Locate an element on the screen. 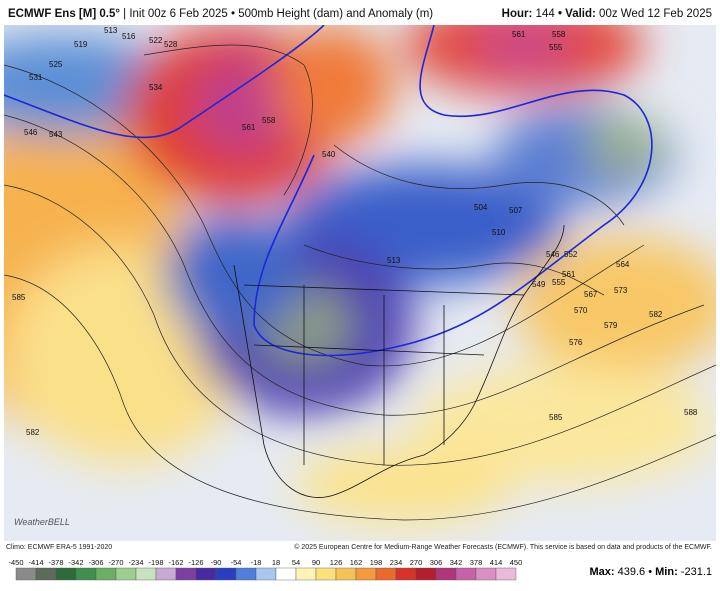 This screenshot has width=720, height=591. colorbar-label: -342 is located at coordinates (75, 562).